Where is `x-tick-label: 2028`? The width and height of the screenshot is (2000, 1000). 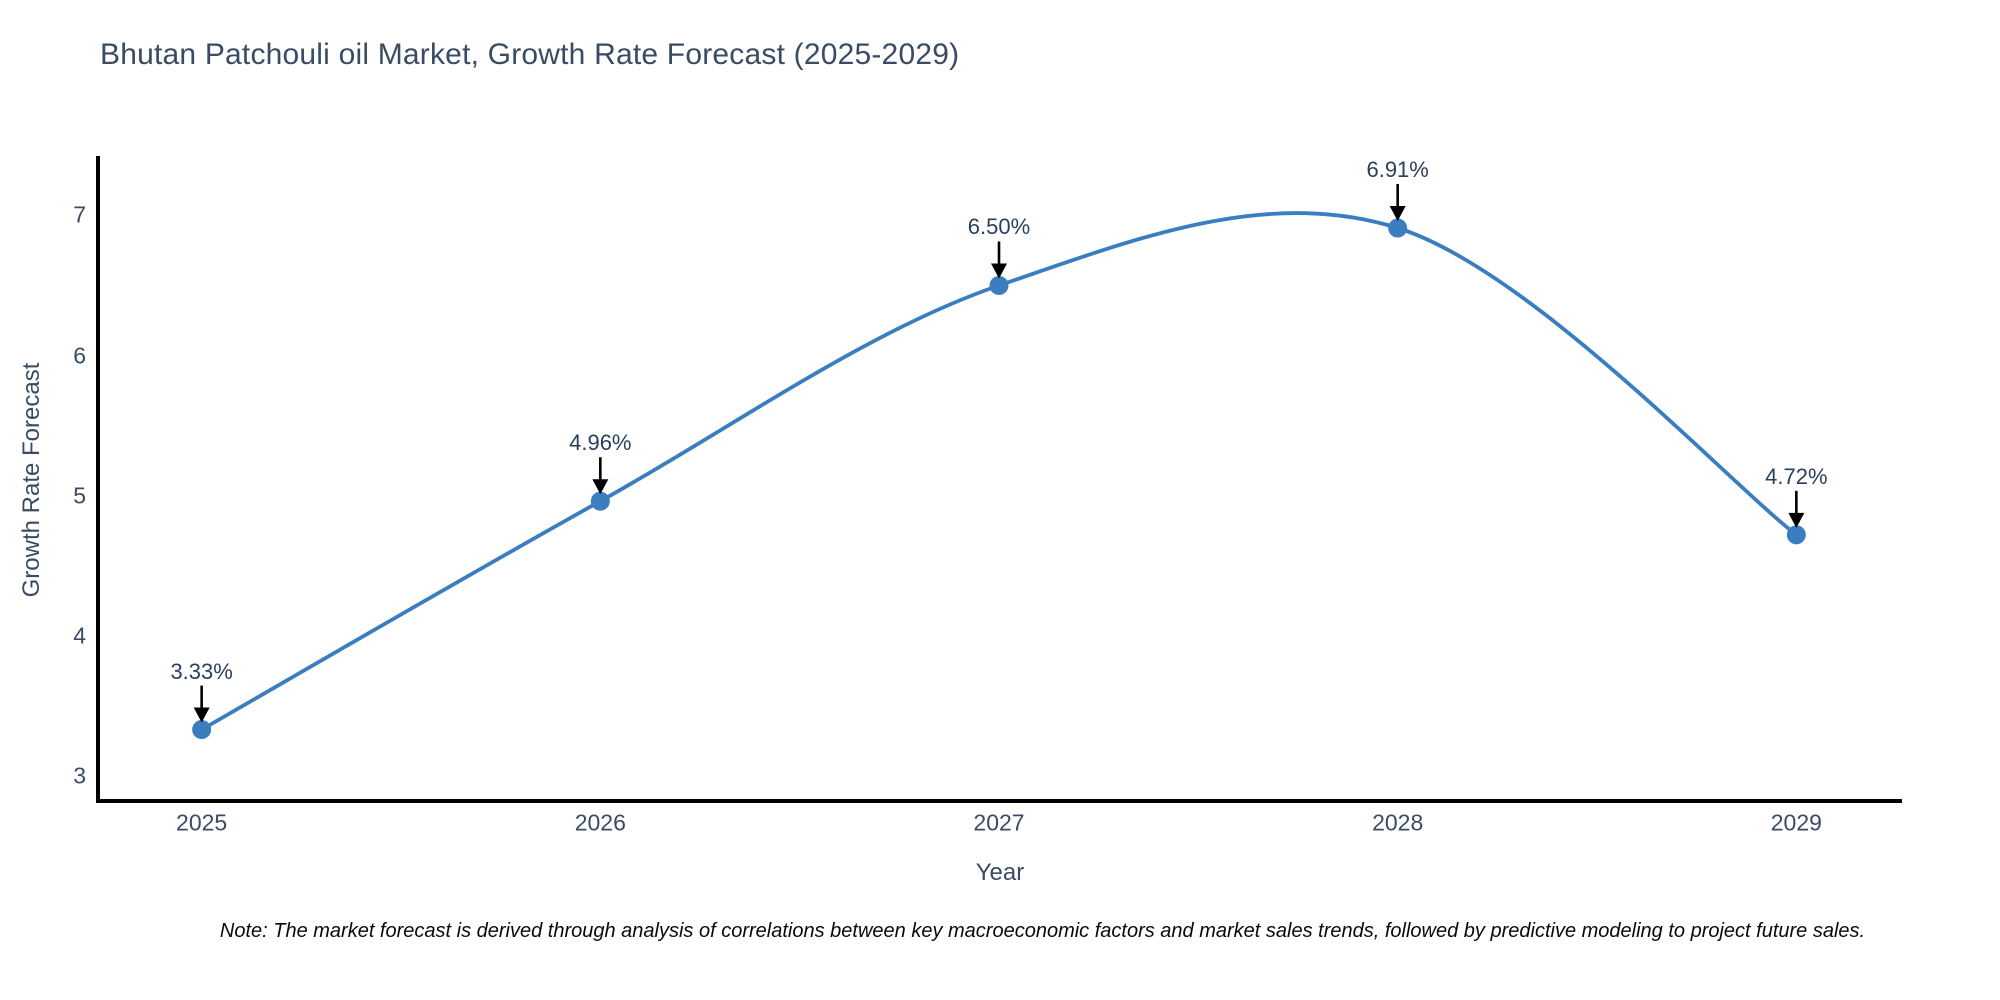
x-tick-label: 2028 is located at coordinates (1398, 822).